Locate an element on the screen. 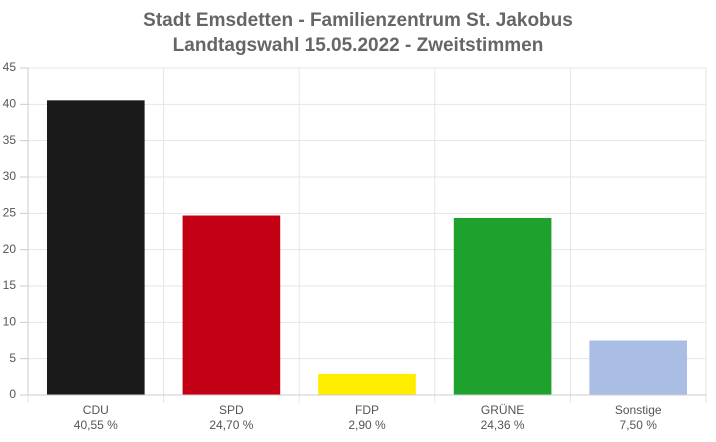 Image resolution: width=716 pixels, height=442 pixels. value-label: 7,50 % is located at coordinates (639, 425).